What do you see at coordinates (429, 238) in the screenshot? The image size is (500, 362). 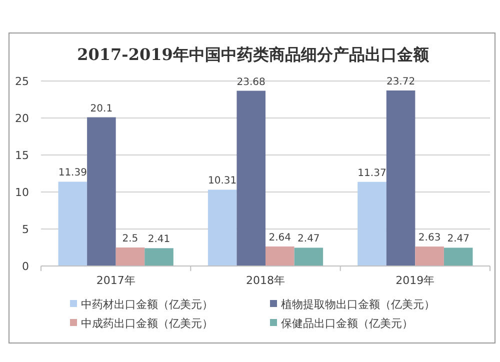 I see `data-label: 2.63` at bounding box center [429, 238].